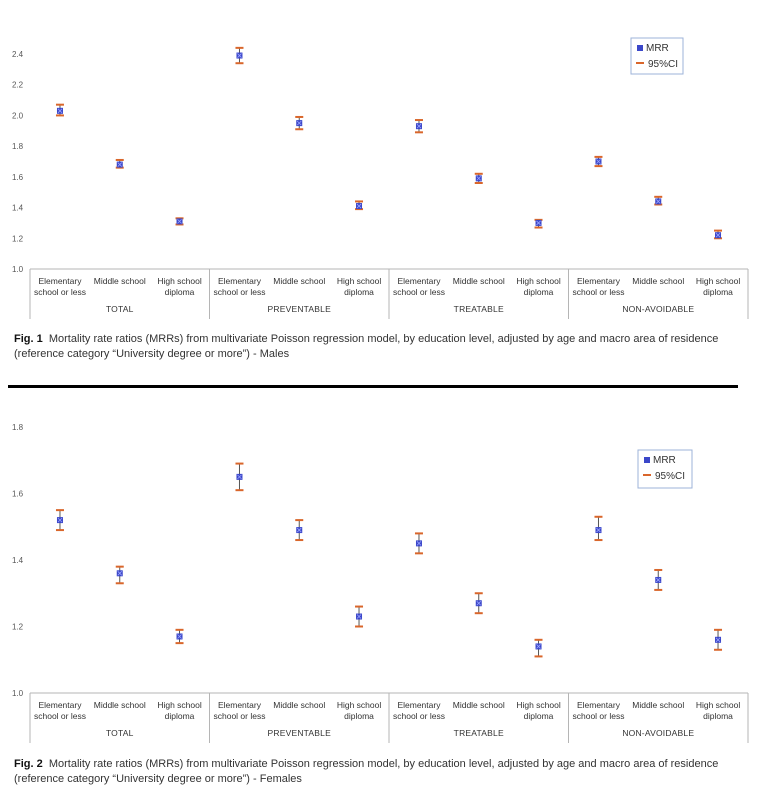  Describe the element at coordinates (670, 476) in the screenshot. I see `legend-ci-label: 95%CI` at that location.